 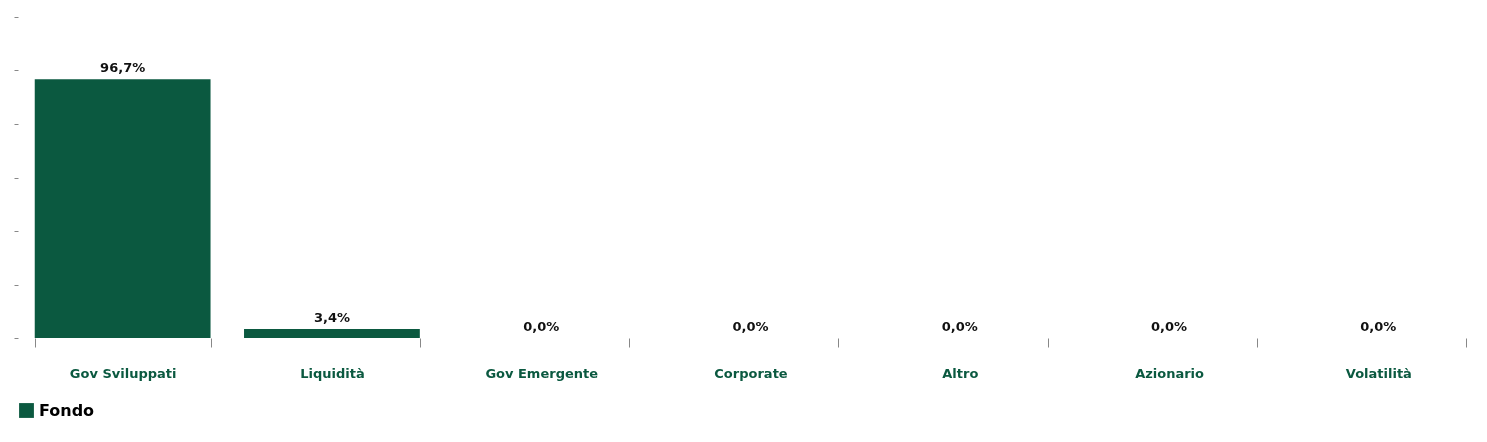 What do you see at coordinates (1170, 373) in the screenshot?
I see `x-tick-label: Azionario` at bounding box center [1170, 373].